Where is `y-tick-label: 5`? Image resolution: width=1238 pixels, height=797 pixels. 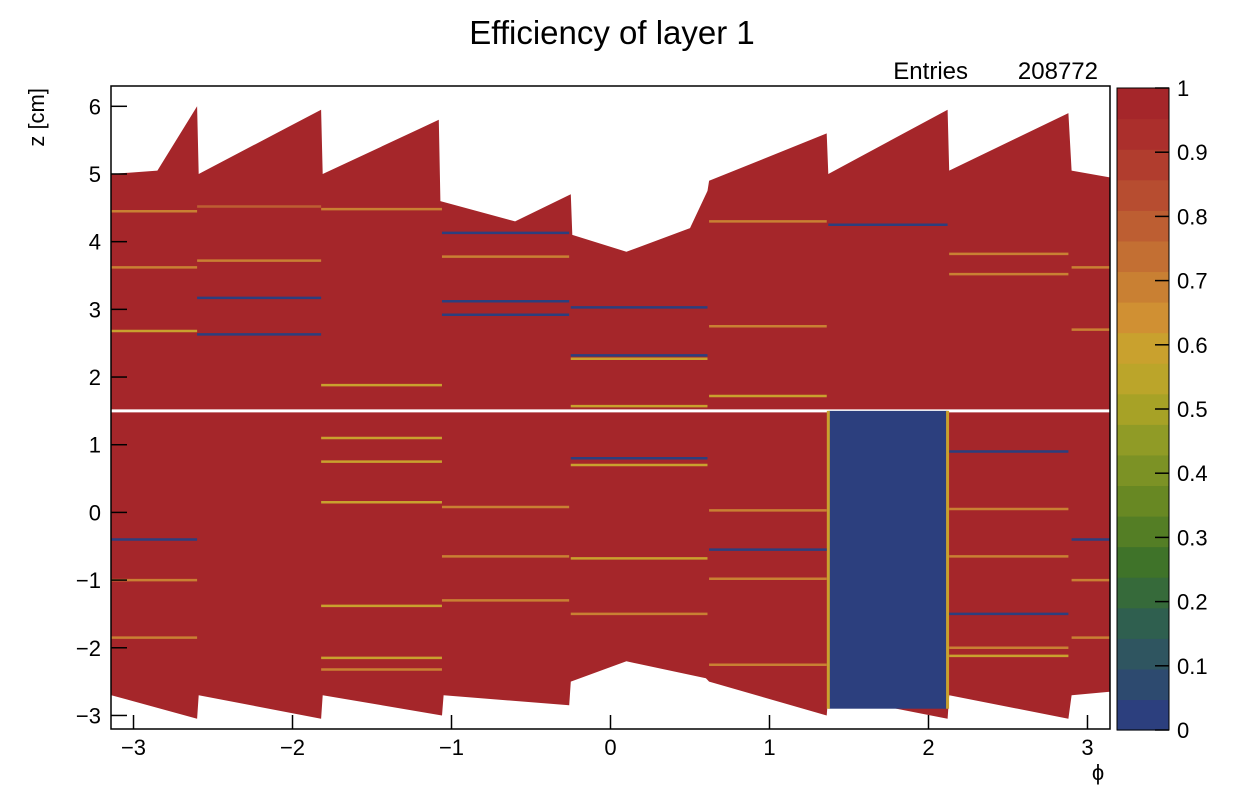 y-tick-label: 5 is located at coordinates (95, 174).